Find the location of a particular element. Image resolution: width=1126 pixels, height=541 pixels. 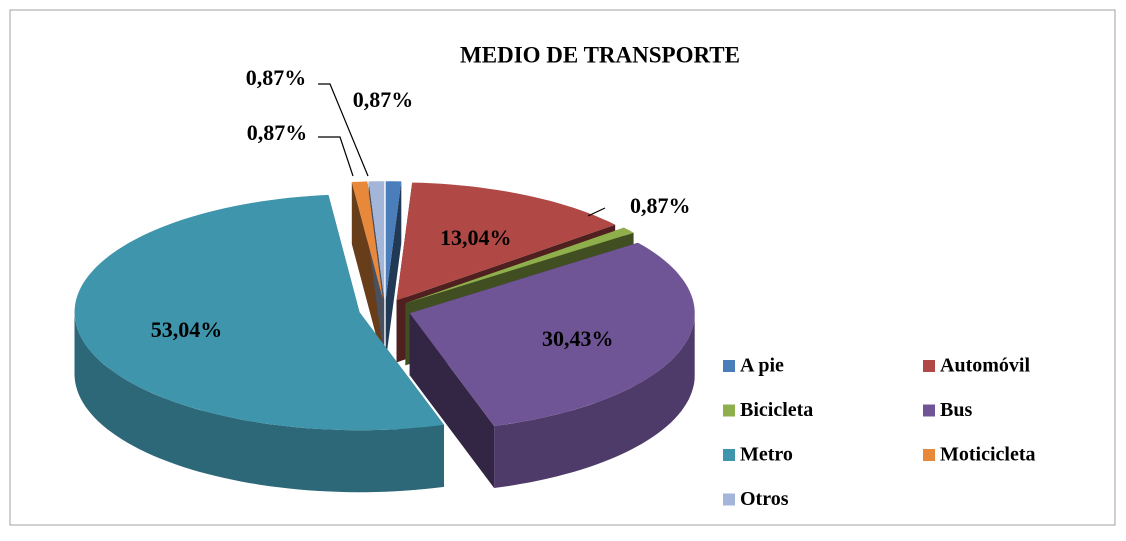

legend-label: Automóvil is located at coordinates (985, 366).